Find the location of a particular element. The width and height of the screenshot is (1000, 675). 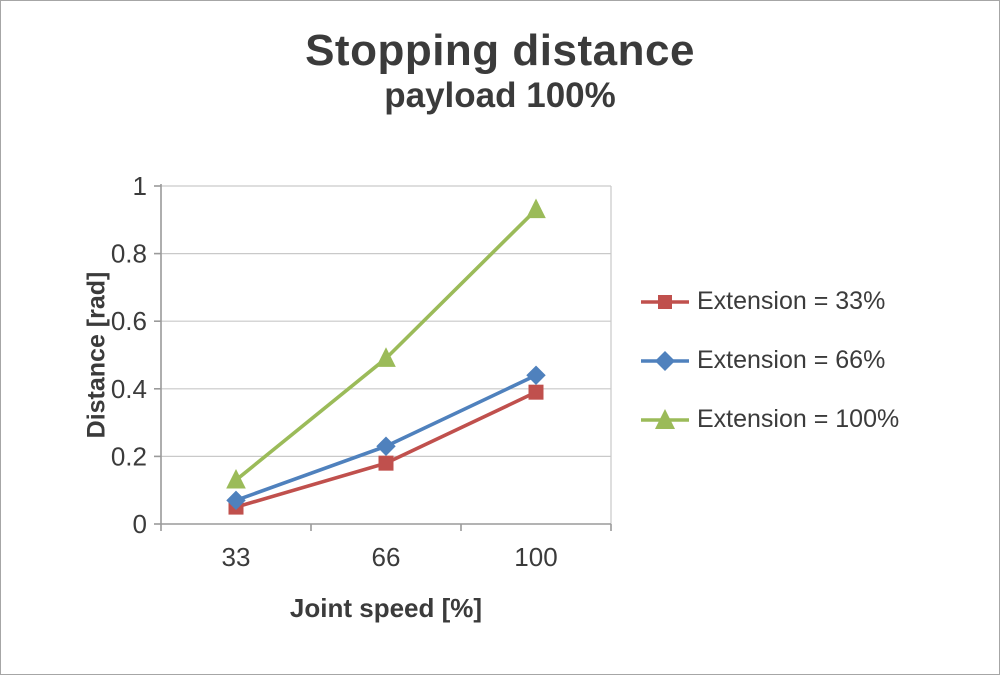

legend-item: Extension = 100% is located at coordinates (769, 419).